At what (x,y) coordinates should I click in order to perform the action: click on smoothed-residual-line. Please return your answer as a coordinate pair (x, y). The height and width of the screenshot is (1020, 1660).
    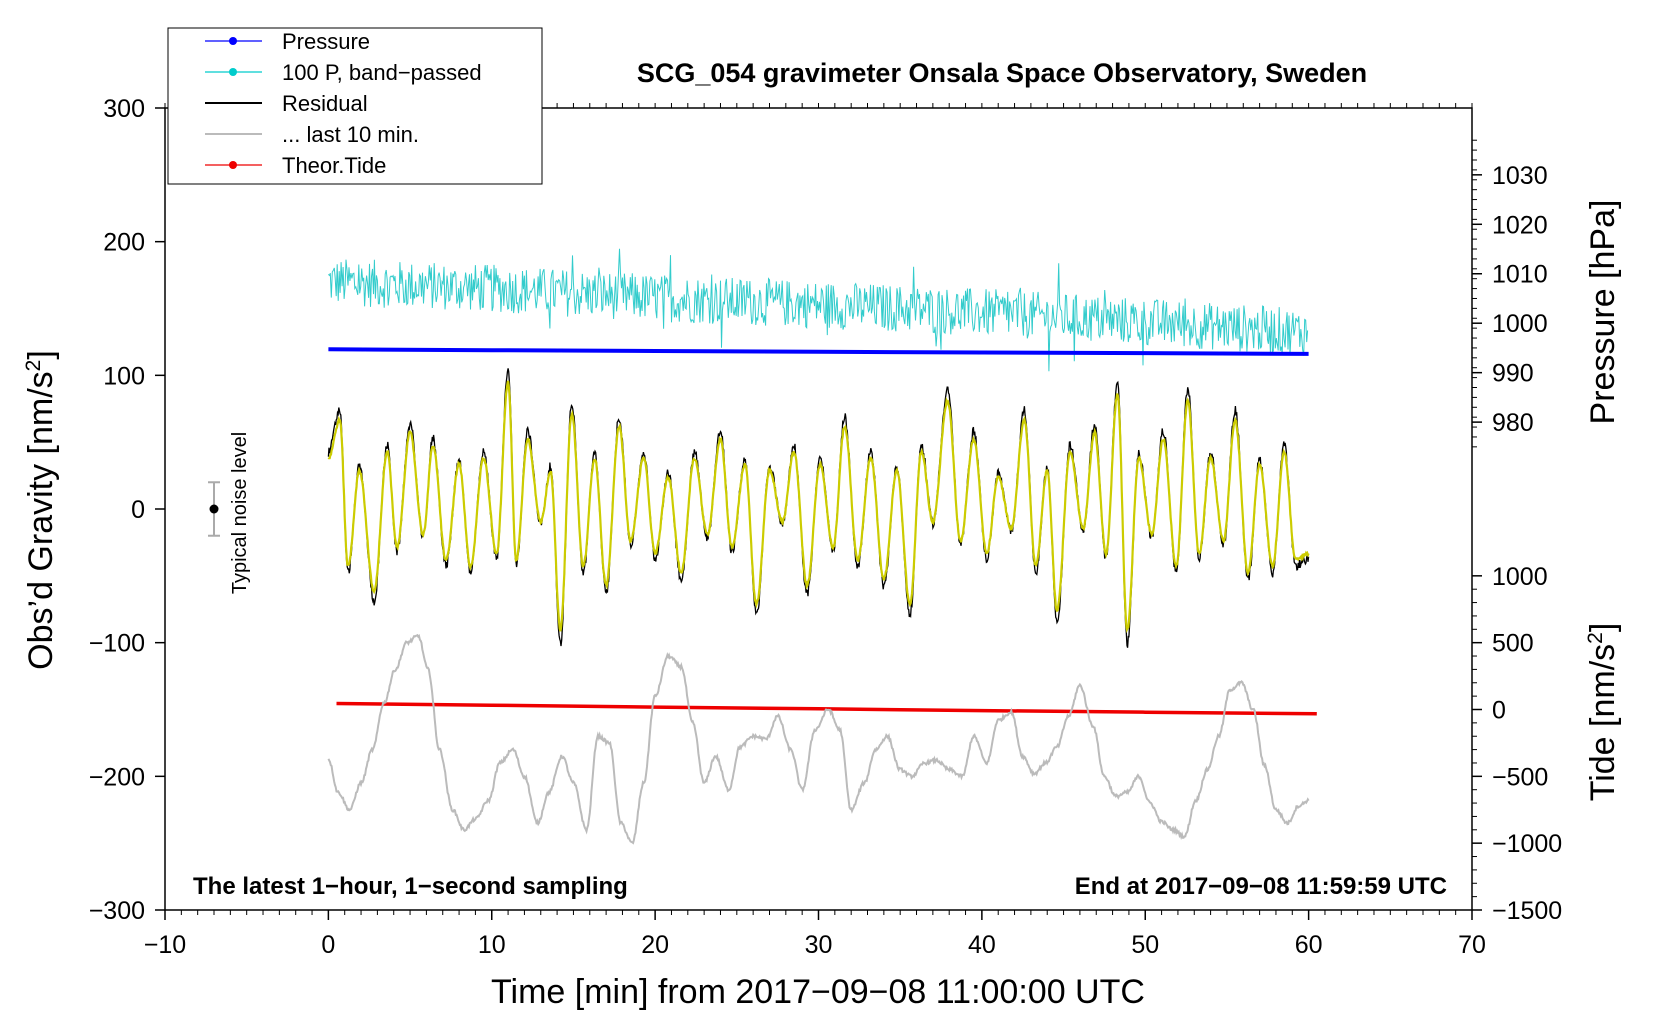
    Looking at the image, I should click on (818, 507).